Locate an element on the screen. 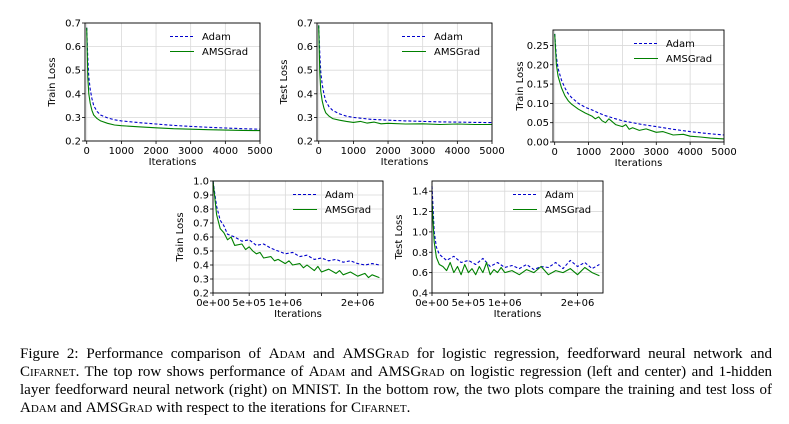  y-tick-label: 0.25 is located at coordinates (538, 46).